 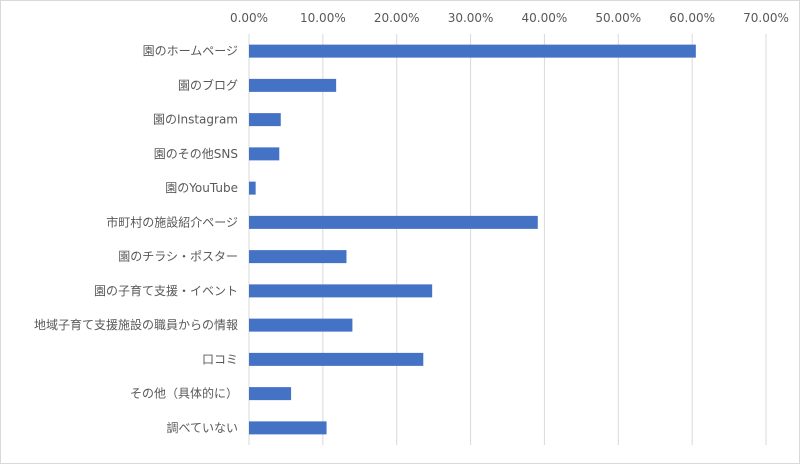 I want to click on x-tick-label: 10.00%, so click(x=323, y=18).